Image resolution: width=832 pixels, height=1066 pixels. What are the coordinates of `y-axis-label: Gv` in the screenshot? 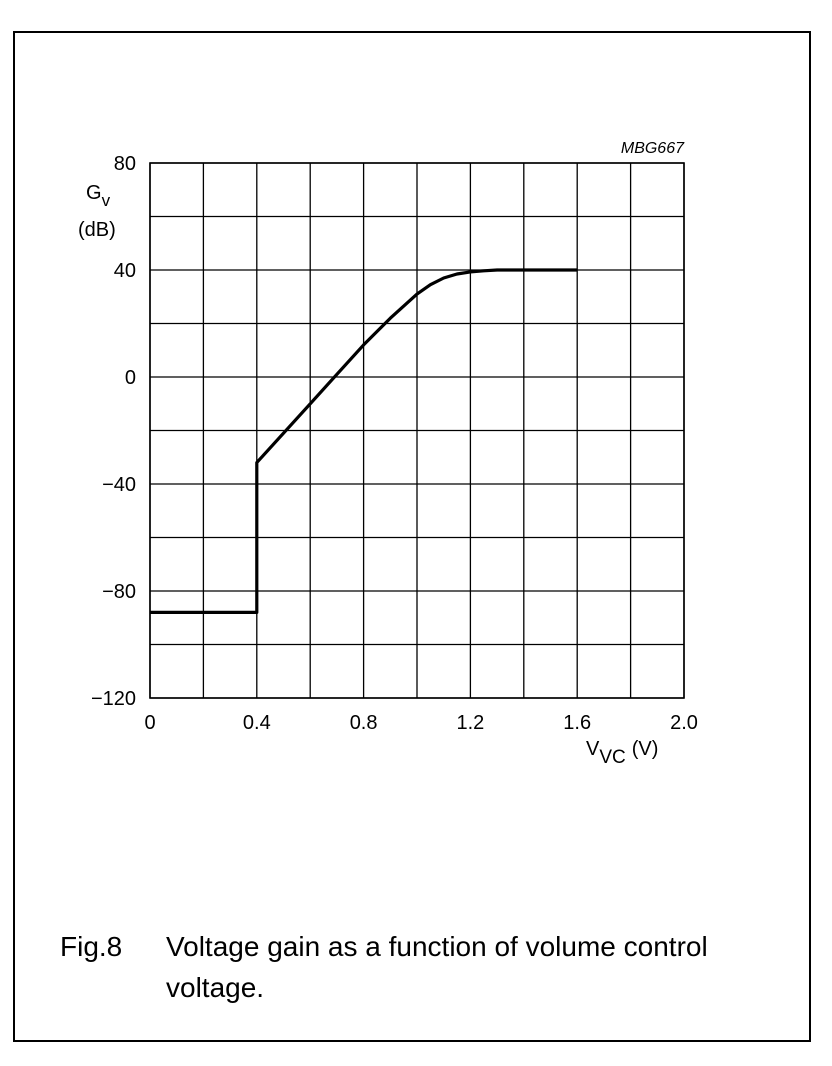 It's located at (98, 196).